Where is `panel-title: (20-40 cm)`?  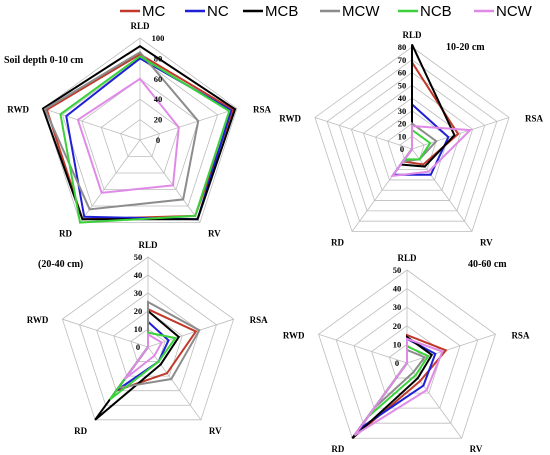 panel-title: (20-40 cm) is located at coordinates (60, 264).